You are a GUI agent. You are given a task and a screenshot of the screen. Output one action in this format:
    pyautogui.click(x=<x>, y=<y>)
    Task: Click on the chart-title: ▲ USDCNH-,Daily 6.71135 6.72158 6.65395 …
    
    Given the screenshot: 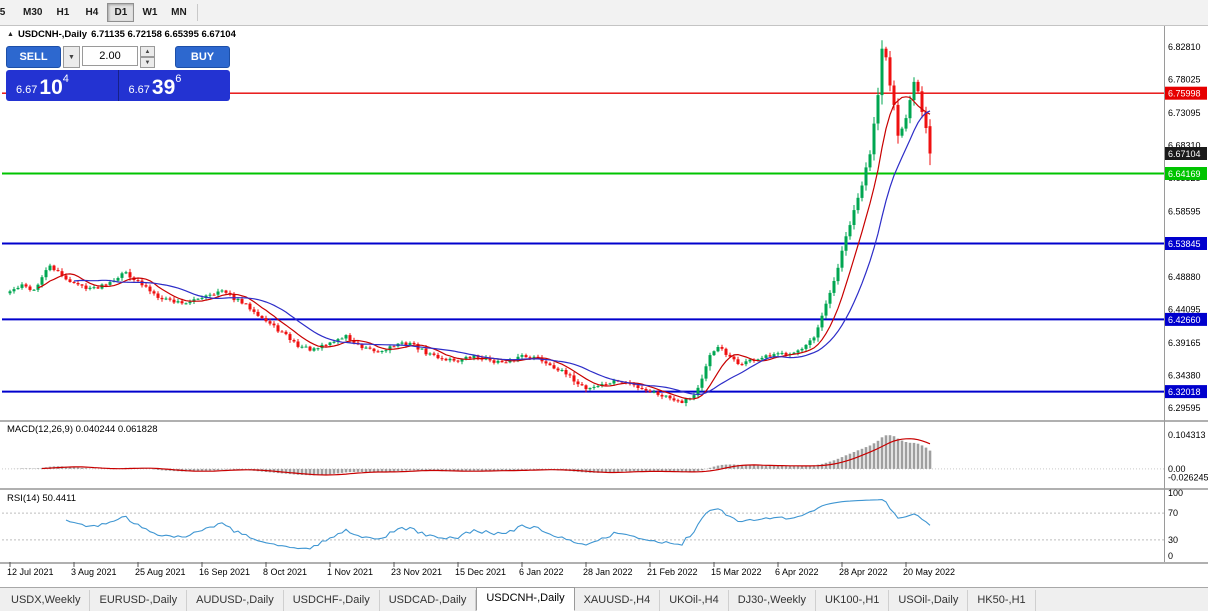 What is the action you would take?
    pyautogui.click(x=121, y=34)
    